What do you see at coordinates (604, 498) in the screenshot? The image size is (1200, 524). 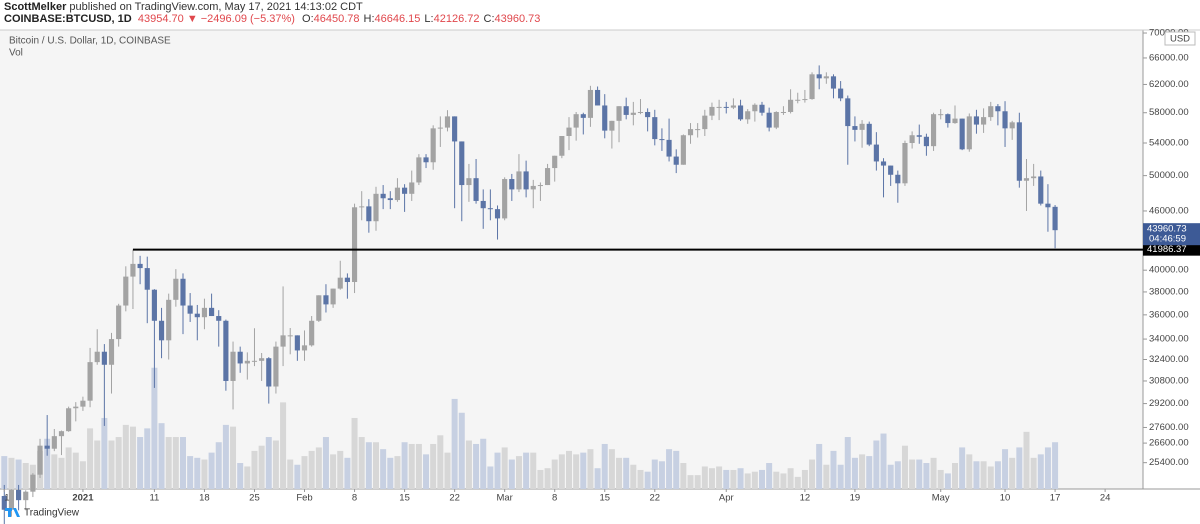 I see `x-tick-label: 15` at bounding box center [604, 498].